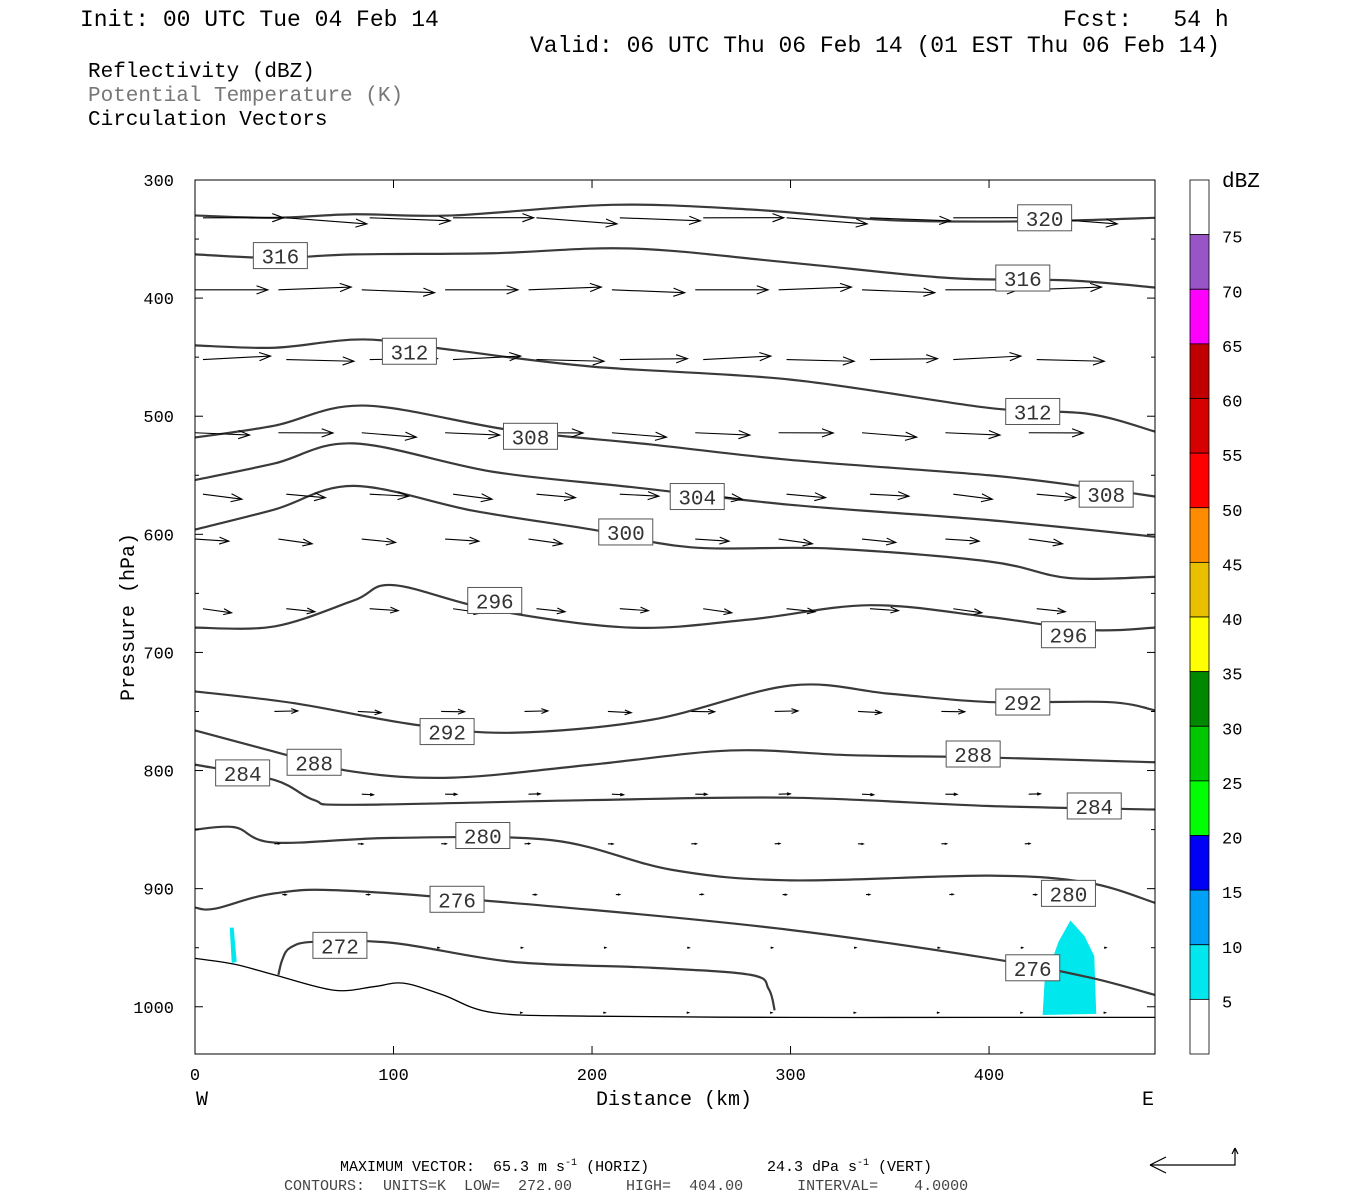 This screenshot has height=1200, width=1350. What do you see at coordinates (457, 902) in the screenshot?
I see `contour-label: 276` at bounding box center [457, 902].